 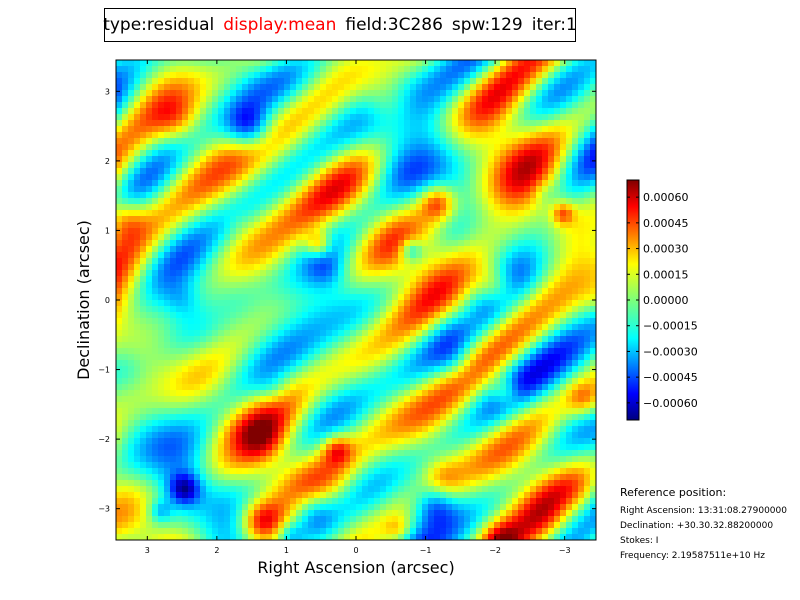 I want to click on title-part: type:residual, so click(x=159, y=25).